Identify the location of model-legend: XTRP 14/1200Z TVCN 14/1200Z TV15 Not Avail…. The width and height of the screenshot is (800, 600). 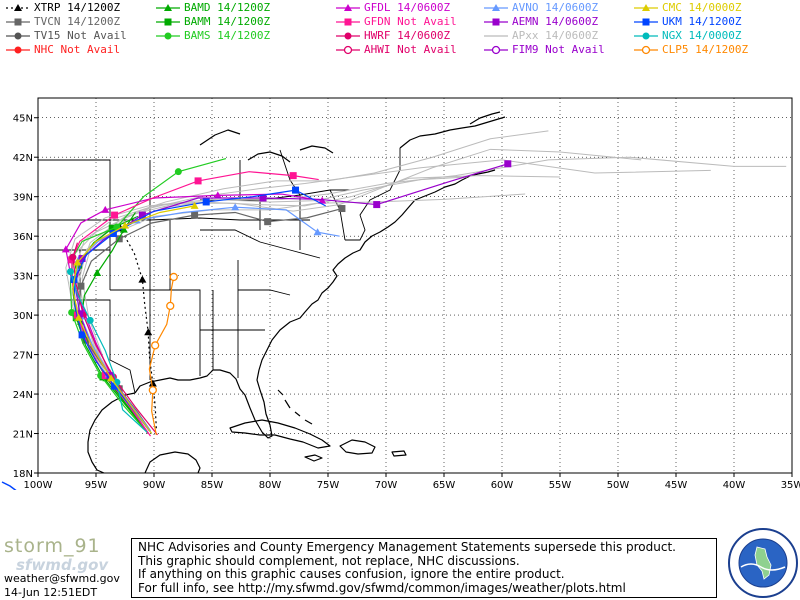
(400, 30).